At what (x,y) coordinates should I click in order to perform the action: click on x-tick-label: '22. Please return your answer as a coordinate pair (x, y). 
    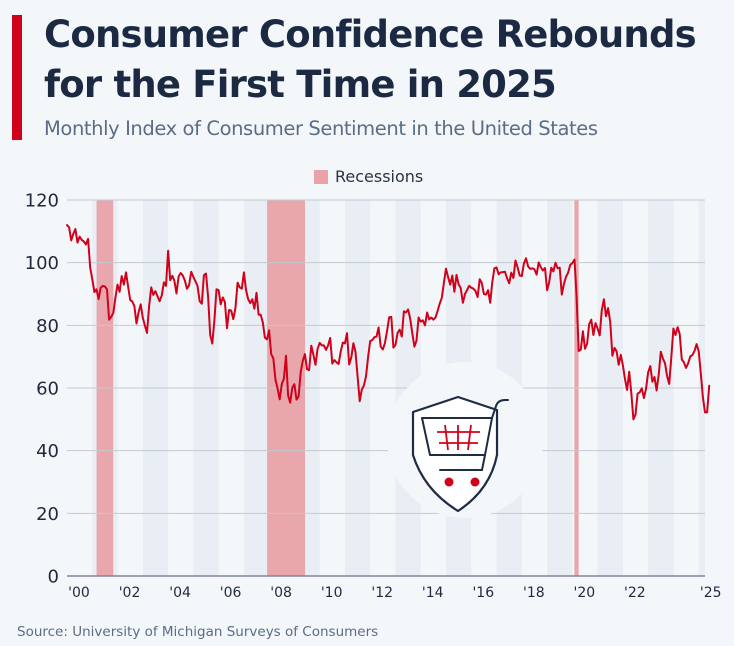
    Looking at the image, I should click on (635, 593).